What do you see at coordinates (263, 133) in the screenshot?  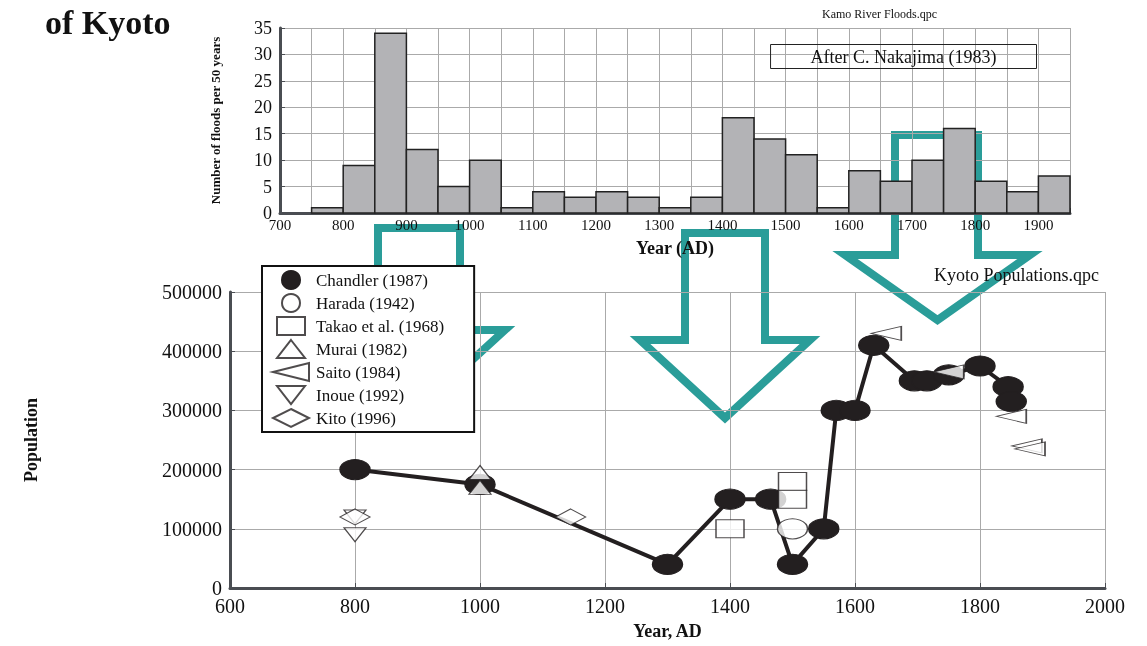 I see `y-tick-label: 15` at bounding box center [263, 133].